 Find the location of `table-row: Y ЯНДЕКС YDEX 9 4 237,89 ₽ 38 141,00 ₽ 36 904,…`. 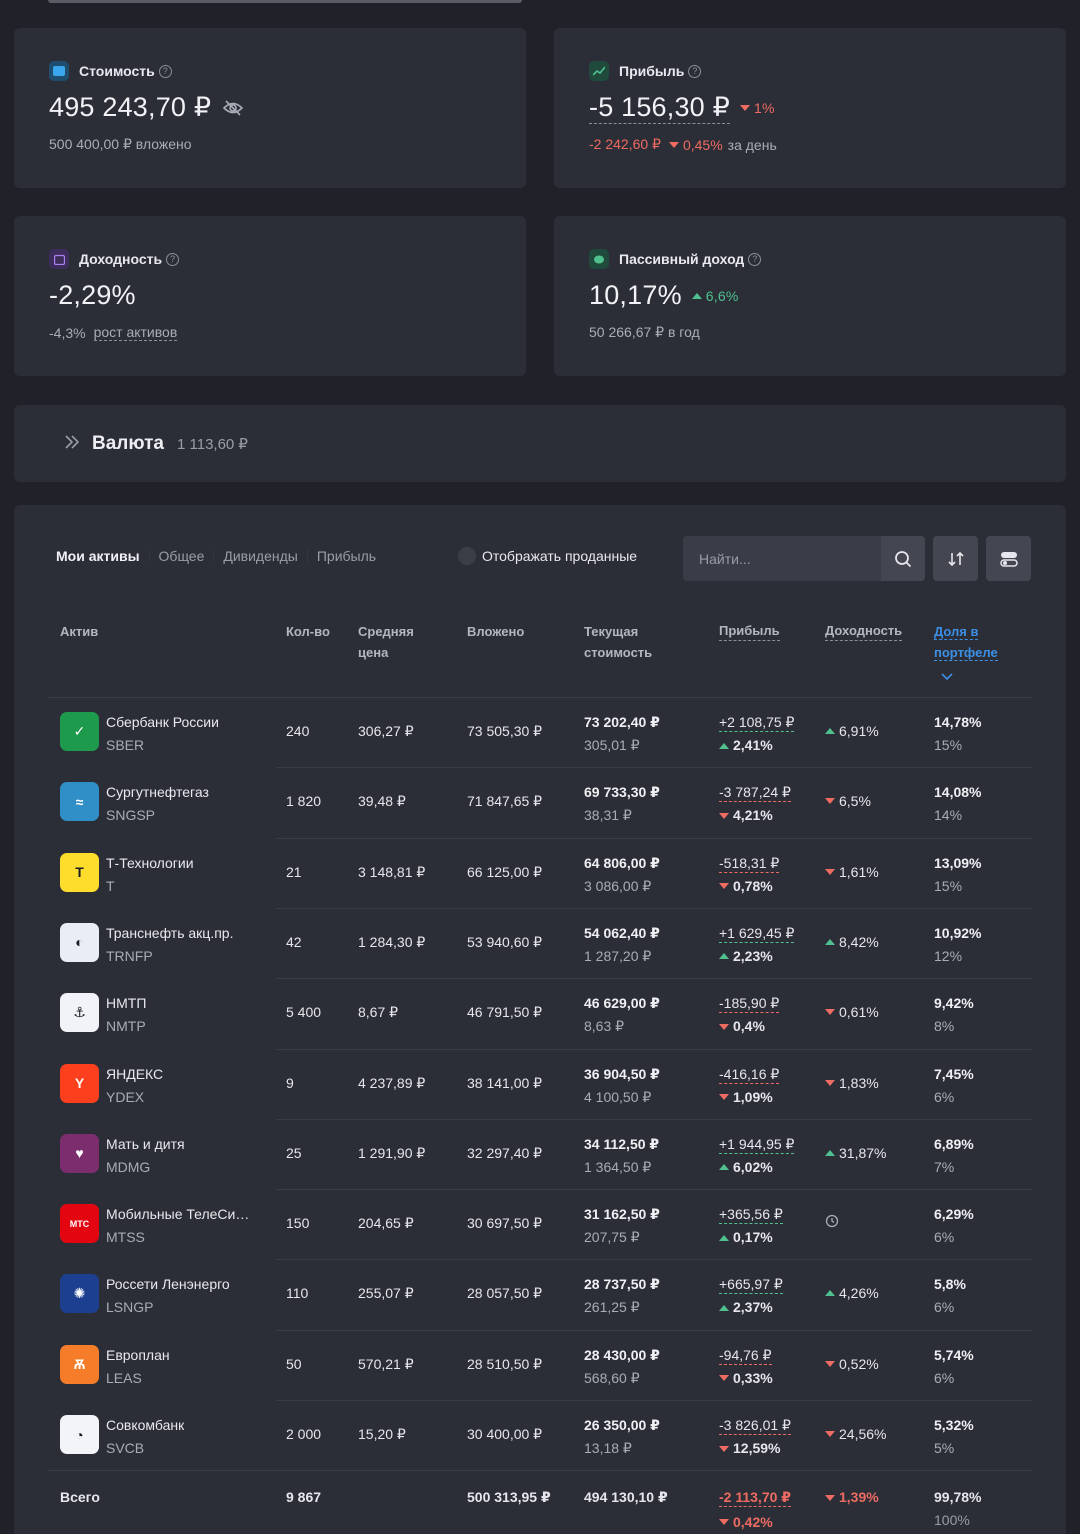

table-row: Y ЯНДЕКС YDEX 9 4 237,89 ₽ 38 141,00 ₽ 36 904,… is located at coordinates (540, 1084).